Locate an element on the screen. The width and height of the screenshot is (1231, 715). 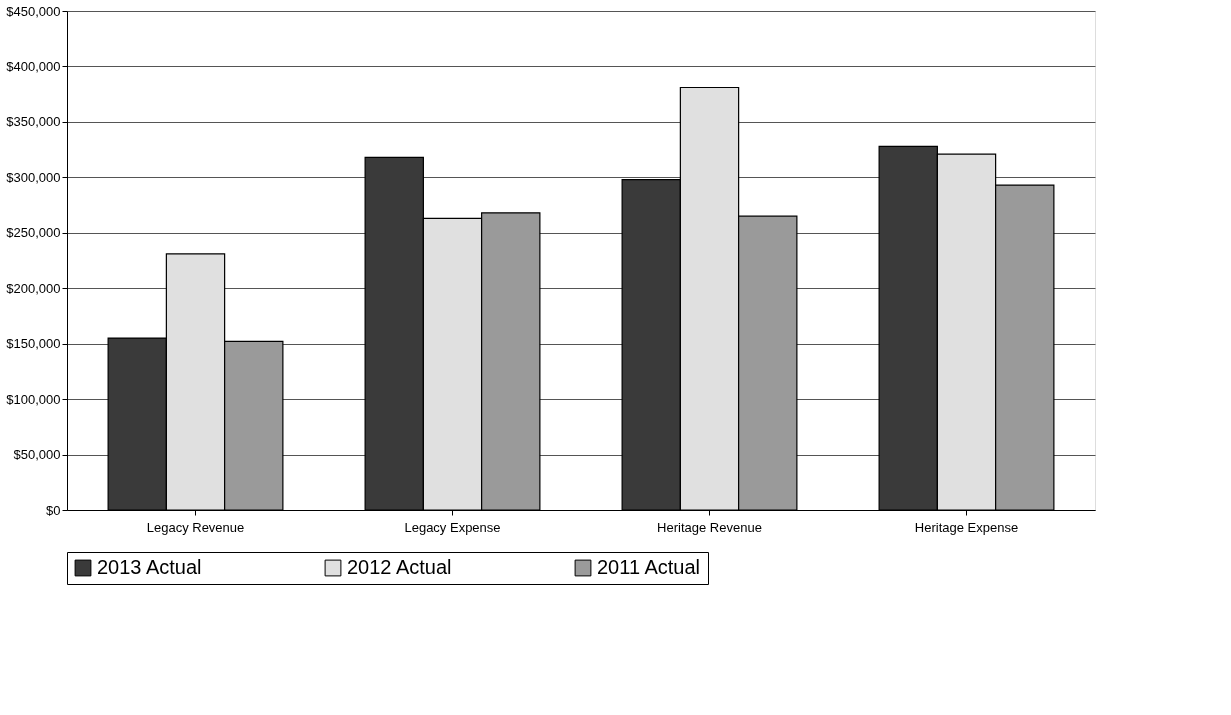
y-tick-label: $400,000 is located at coordinates (33, 66).